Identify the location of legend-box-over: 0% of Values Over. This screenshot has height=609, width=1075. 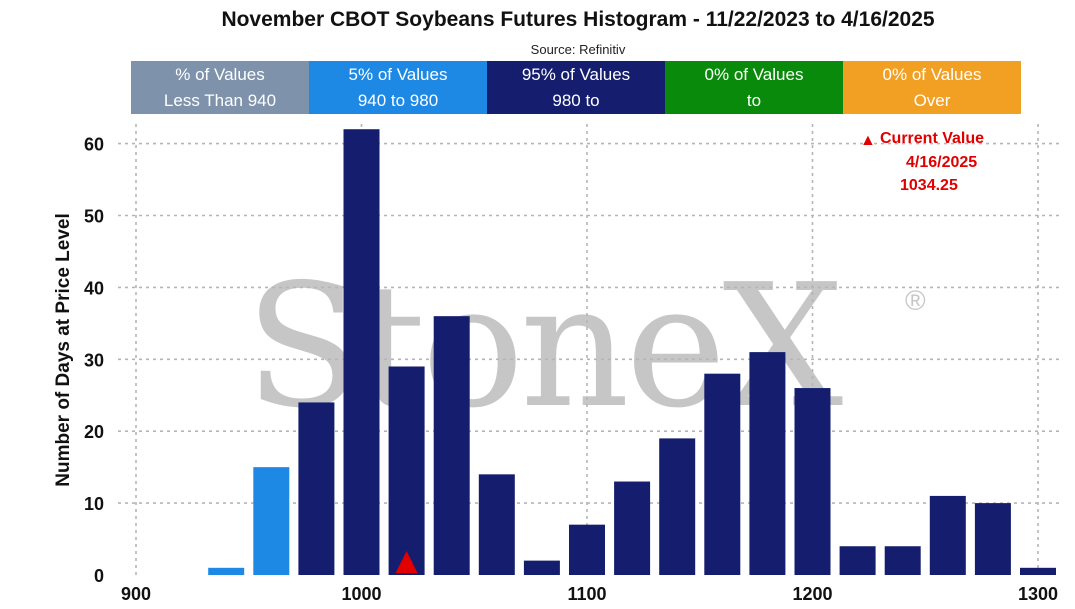
(932, 87).